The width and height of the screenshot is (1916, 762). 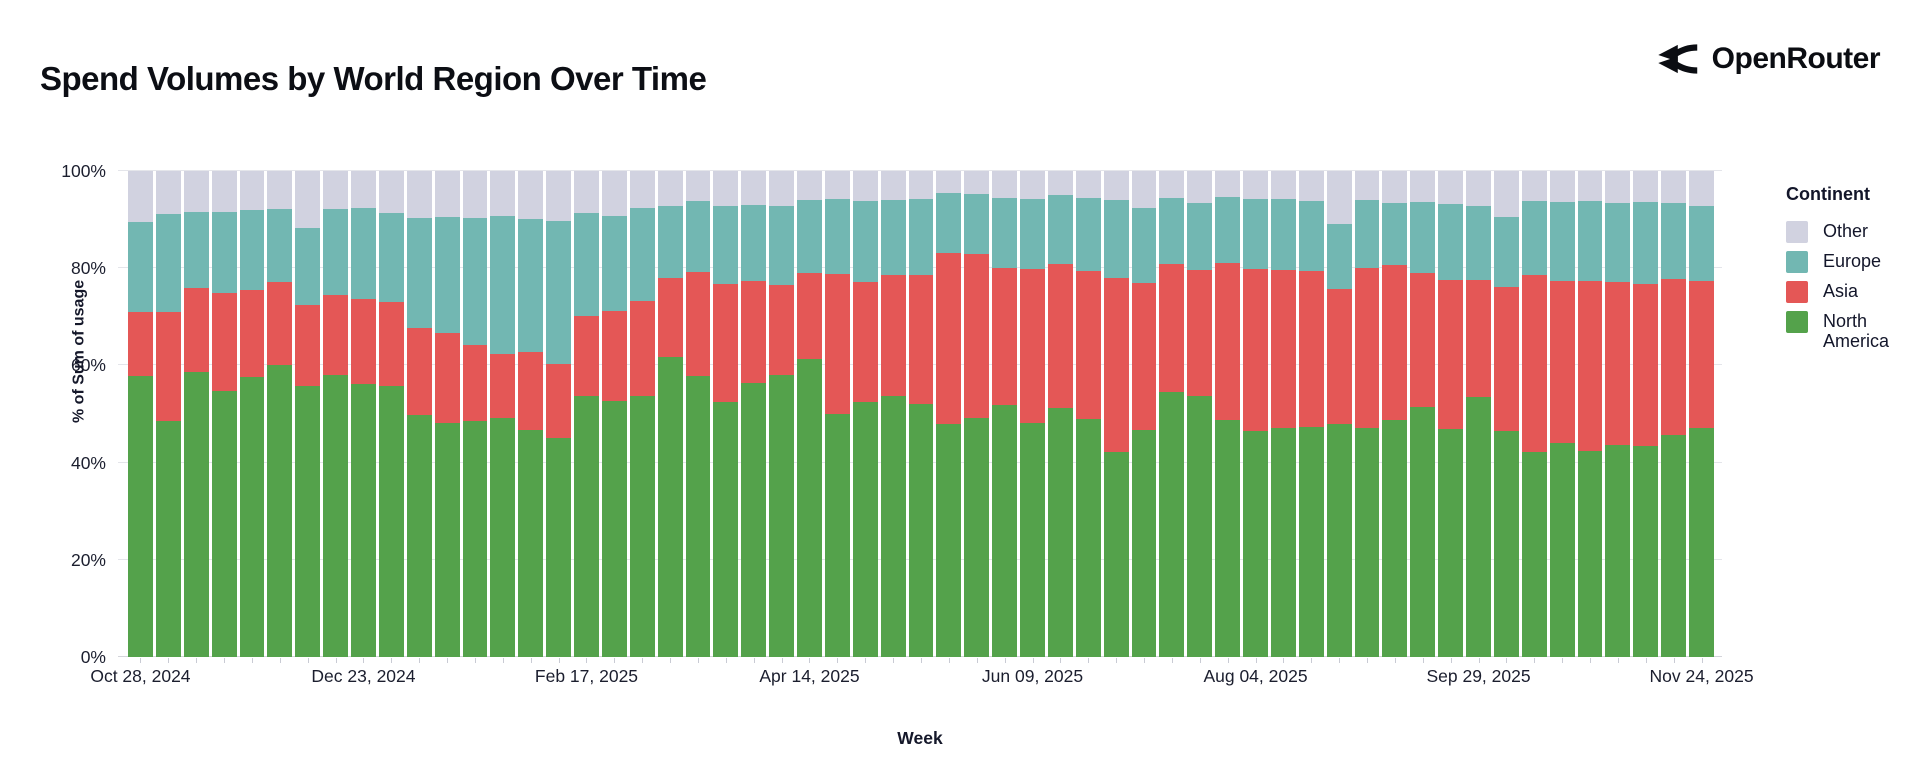 I want to click on stacked-bar-mar-03-2025, so click(x=642, y=414).